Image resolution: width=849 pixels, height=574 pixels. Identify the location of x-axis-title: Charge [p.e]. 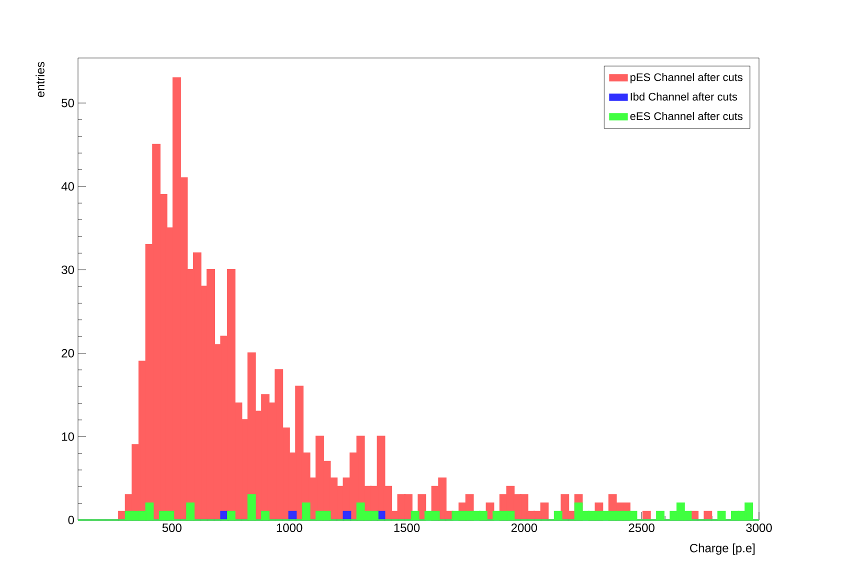
(722, 549).